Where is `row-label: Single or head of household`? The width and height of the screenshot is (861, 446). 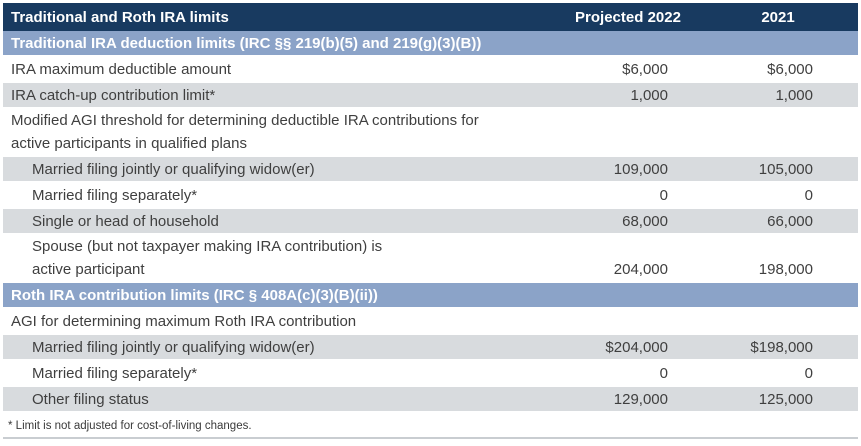
row-label: Single or head of household is located at coordinates (125, 221).